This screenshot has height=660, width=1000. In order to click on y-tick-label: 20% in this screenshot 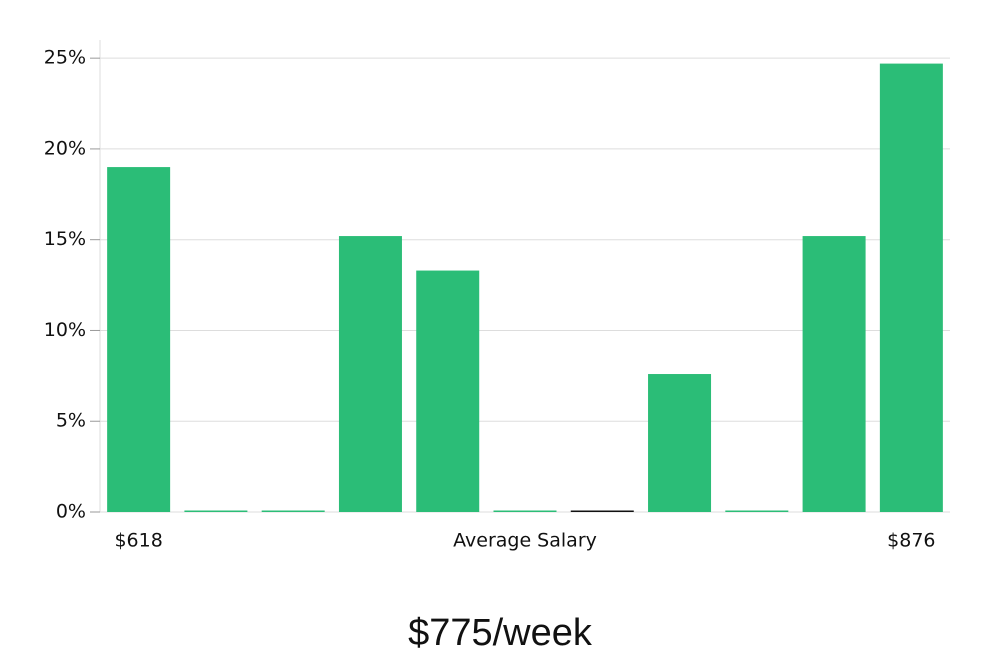, I will do `click(65, 148)`.